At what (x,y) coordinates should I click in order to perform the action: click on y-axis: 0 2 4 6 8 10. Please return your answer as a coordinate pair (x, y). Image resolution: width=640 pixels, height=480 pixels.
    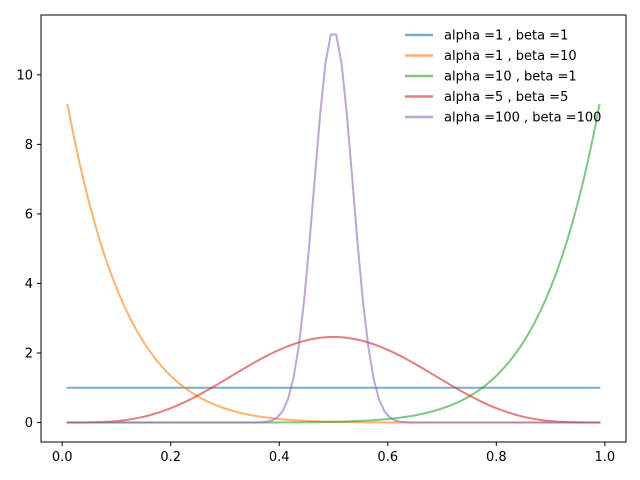
    Looking at the image, I should click on (28, 249).